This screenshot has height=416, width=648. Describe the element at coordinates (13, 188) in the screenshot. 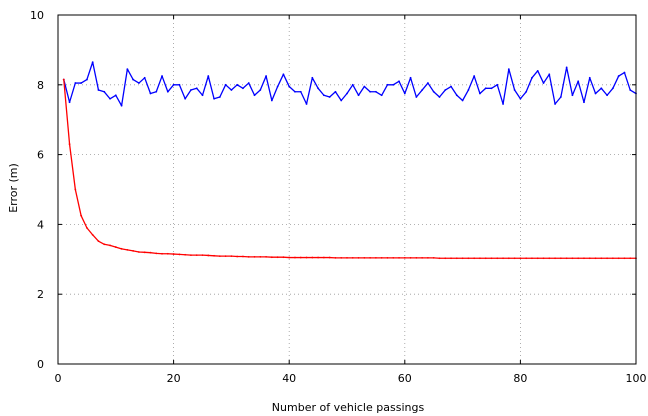

I see `y-axis-title: Error (m)` at that location.